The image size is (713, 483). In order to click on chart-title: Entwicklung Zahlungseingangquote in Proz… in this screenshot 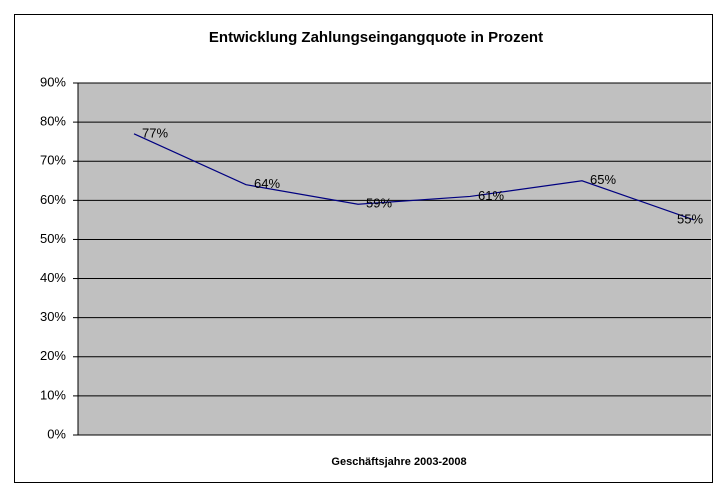, I will do `click(376, 37)`.